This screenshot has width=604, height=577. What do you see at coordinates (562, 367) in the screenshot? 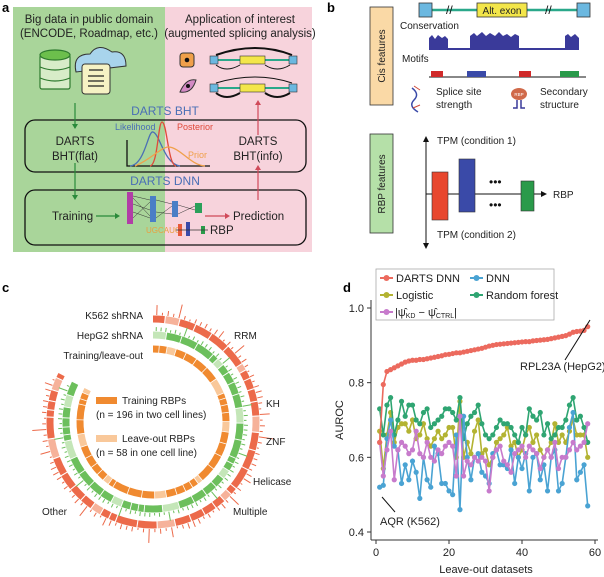
I see `annotation-rpl23a: RPL23A (HepG2)` at bounding box center [562, 367].